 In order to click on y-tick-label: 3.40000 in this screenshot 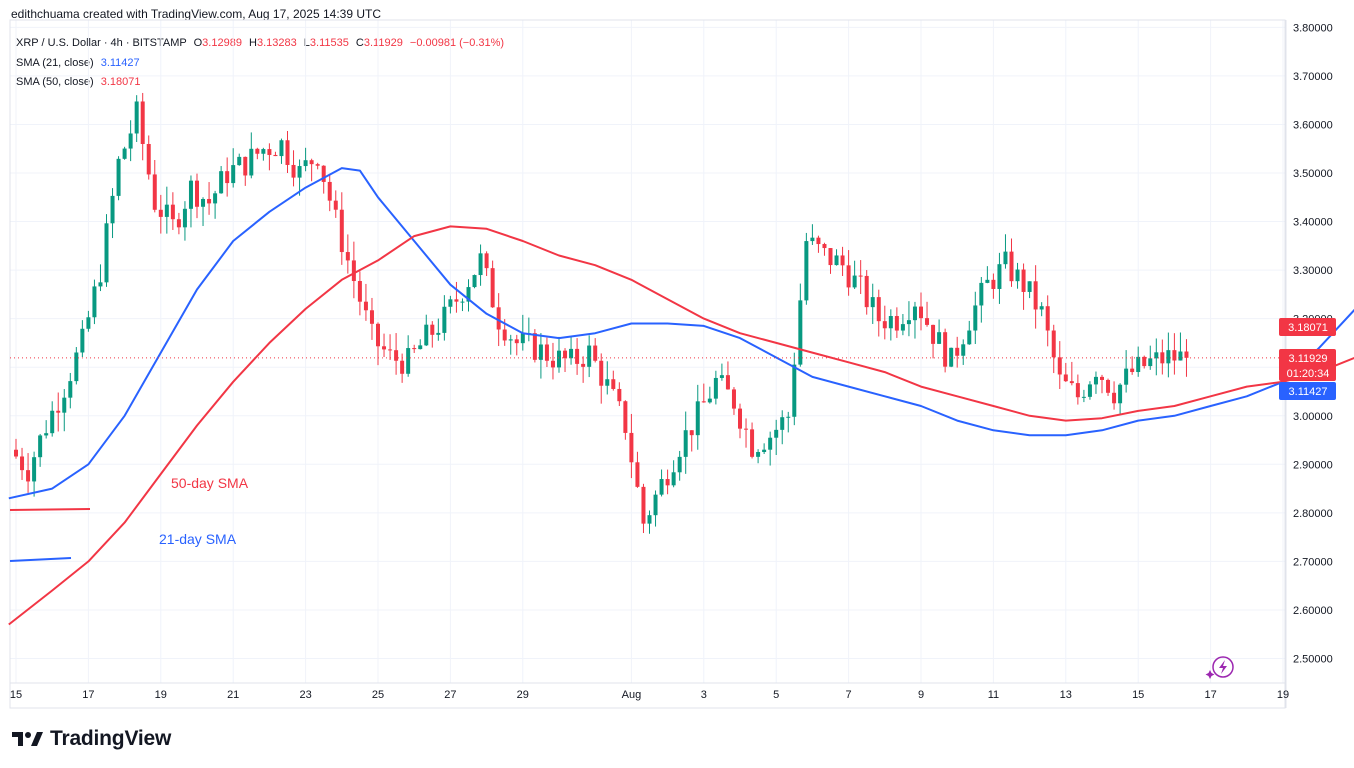, I will do `click(1313, 223)`.